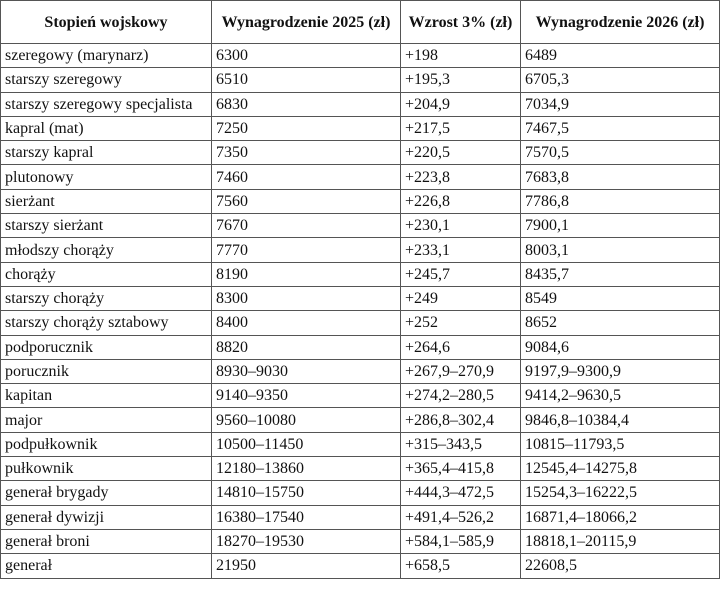  I want to click on table-row: kapral (mat) 7250 +217,5 7467,5, so click(360, 128).